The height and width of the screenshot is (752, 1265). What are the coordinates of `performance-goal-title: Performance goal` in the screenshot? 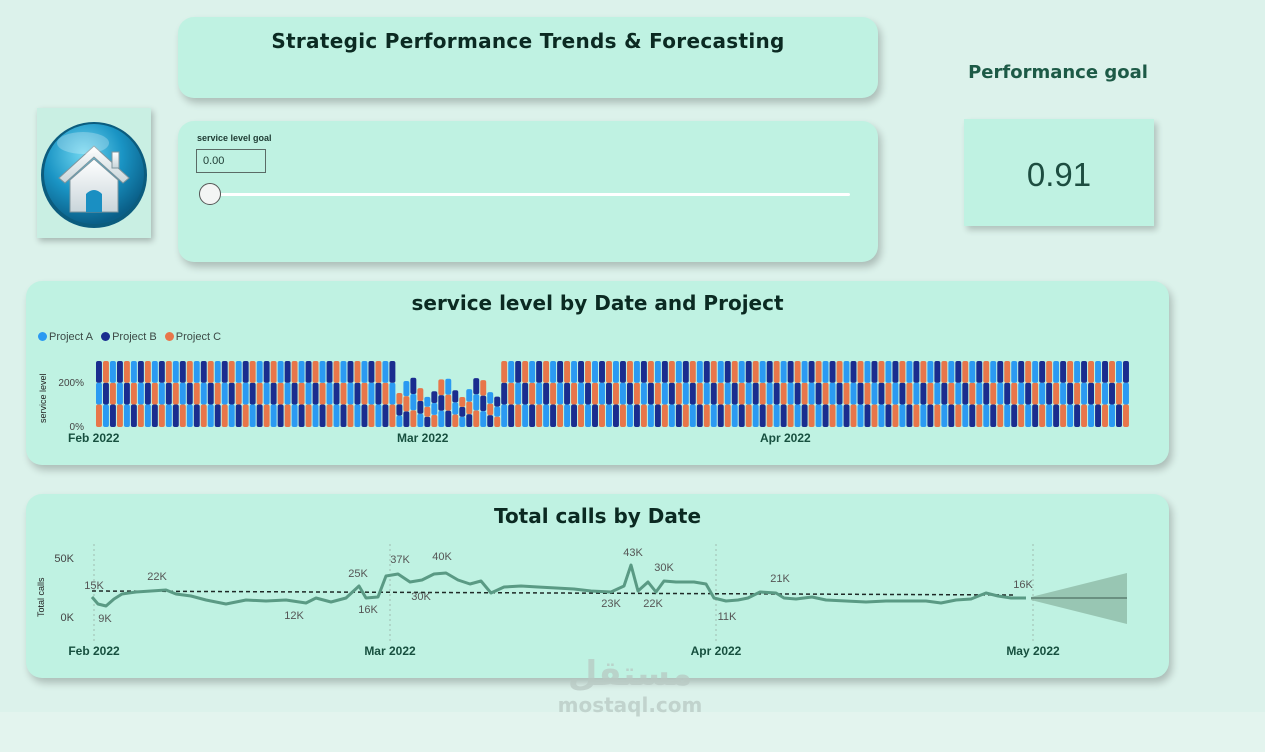 It's located at (1058, 72).